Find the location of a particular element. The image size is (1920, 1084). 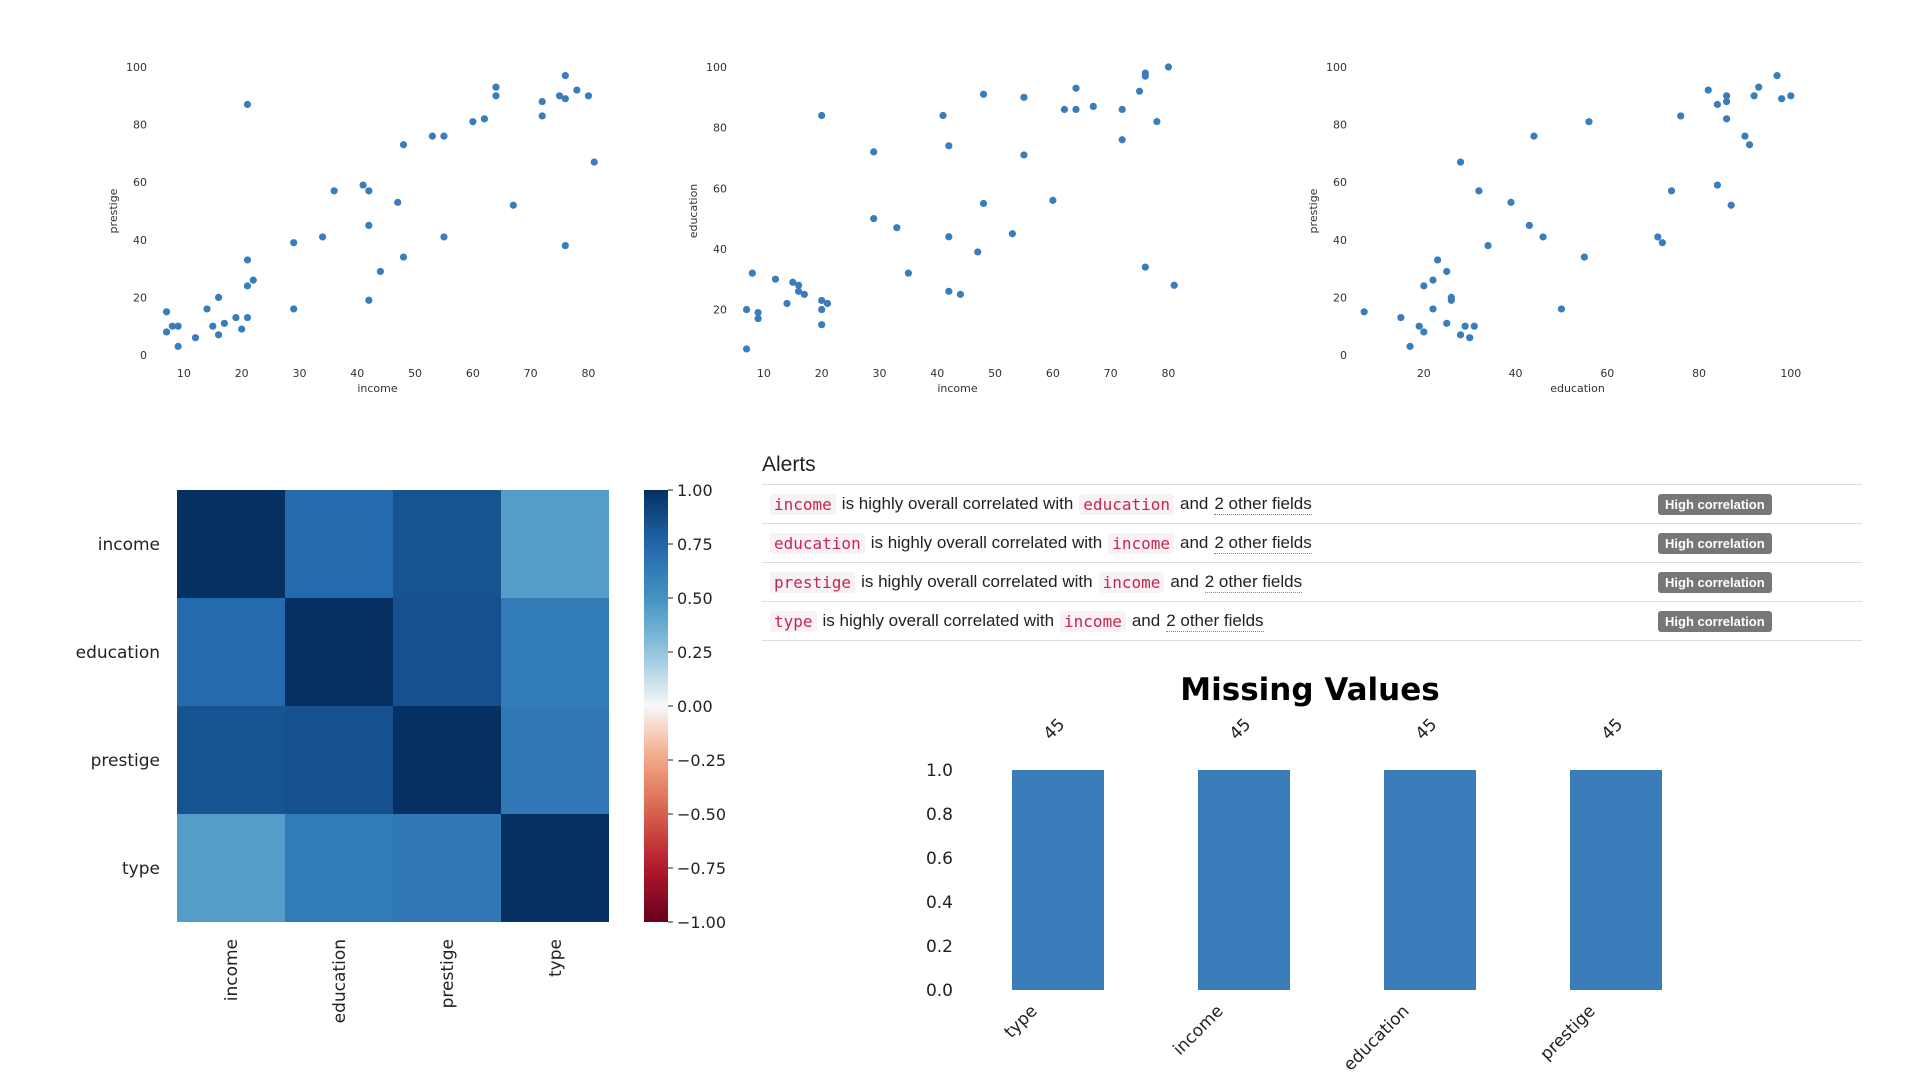

colorbar-tick-label: 0.50 is located at coordinates (695, 598).